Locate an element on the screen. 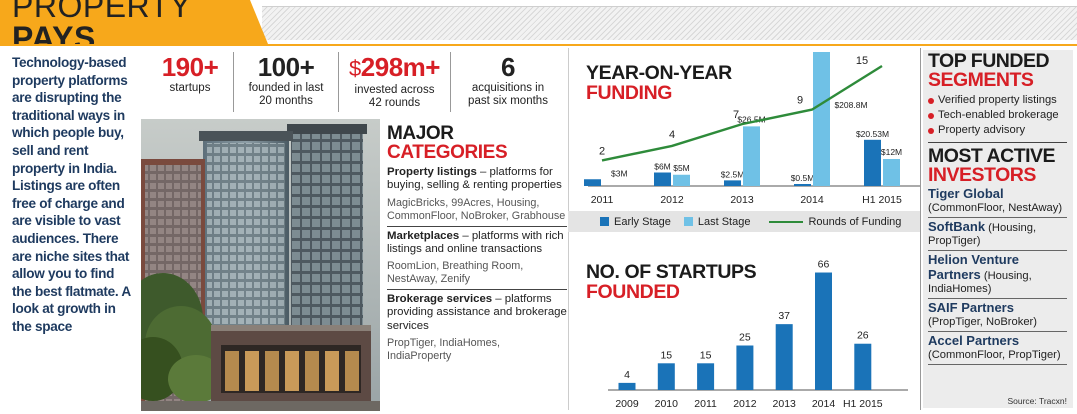  funding-x-tick: 2014 is located at coordinates (812, 200).